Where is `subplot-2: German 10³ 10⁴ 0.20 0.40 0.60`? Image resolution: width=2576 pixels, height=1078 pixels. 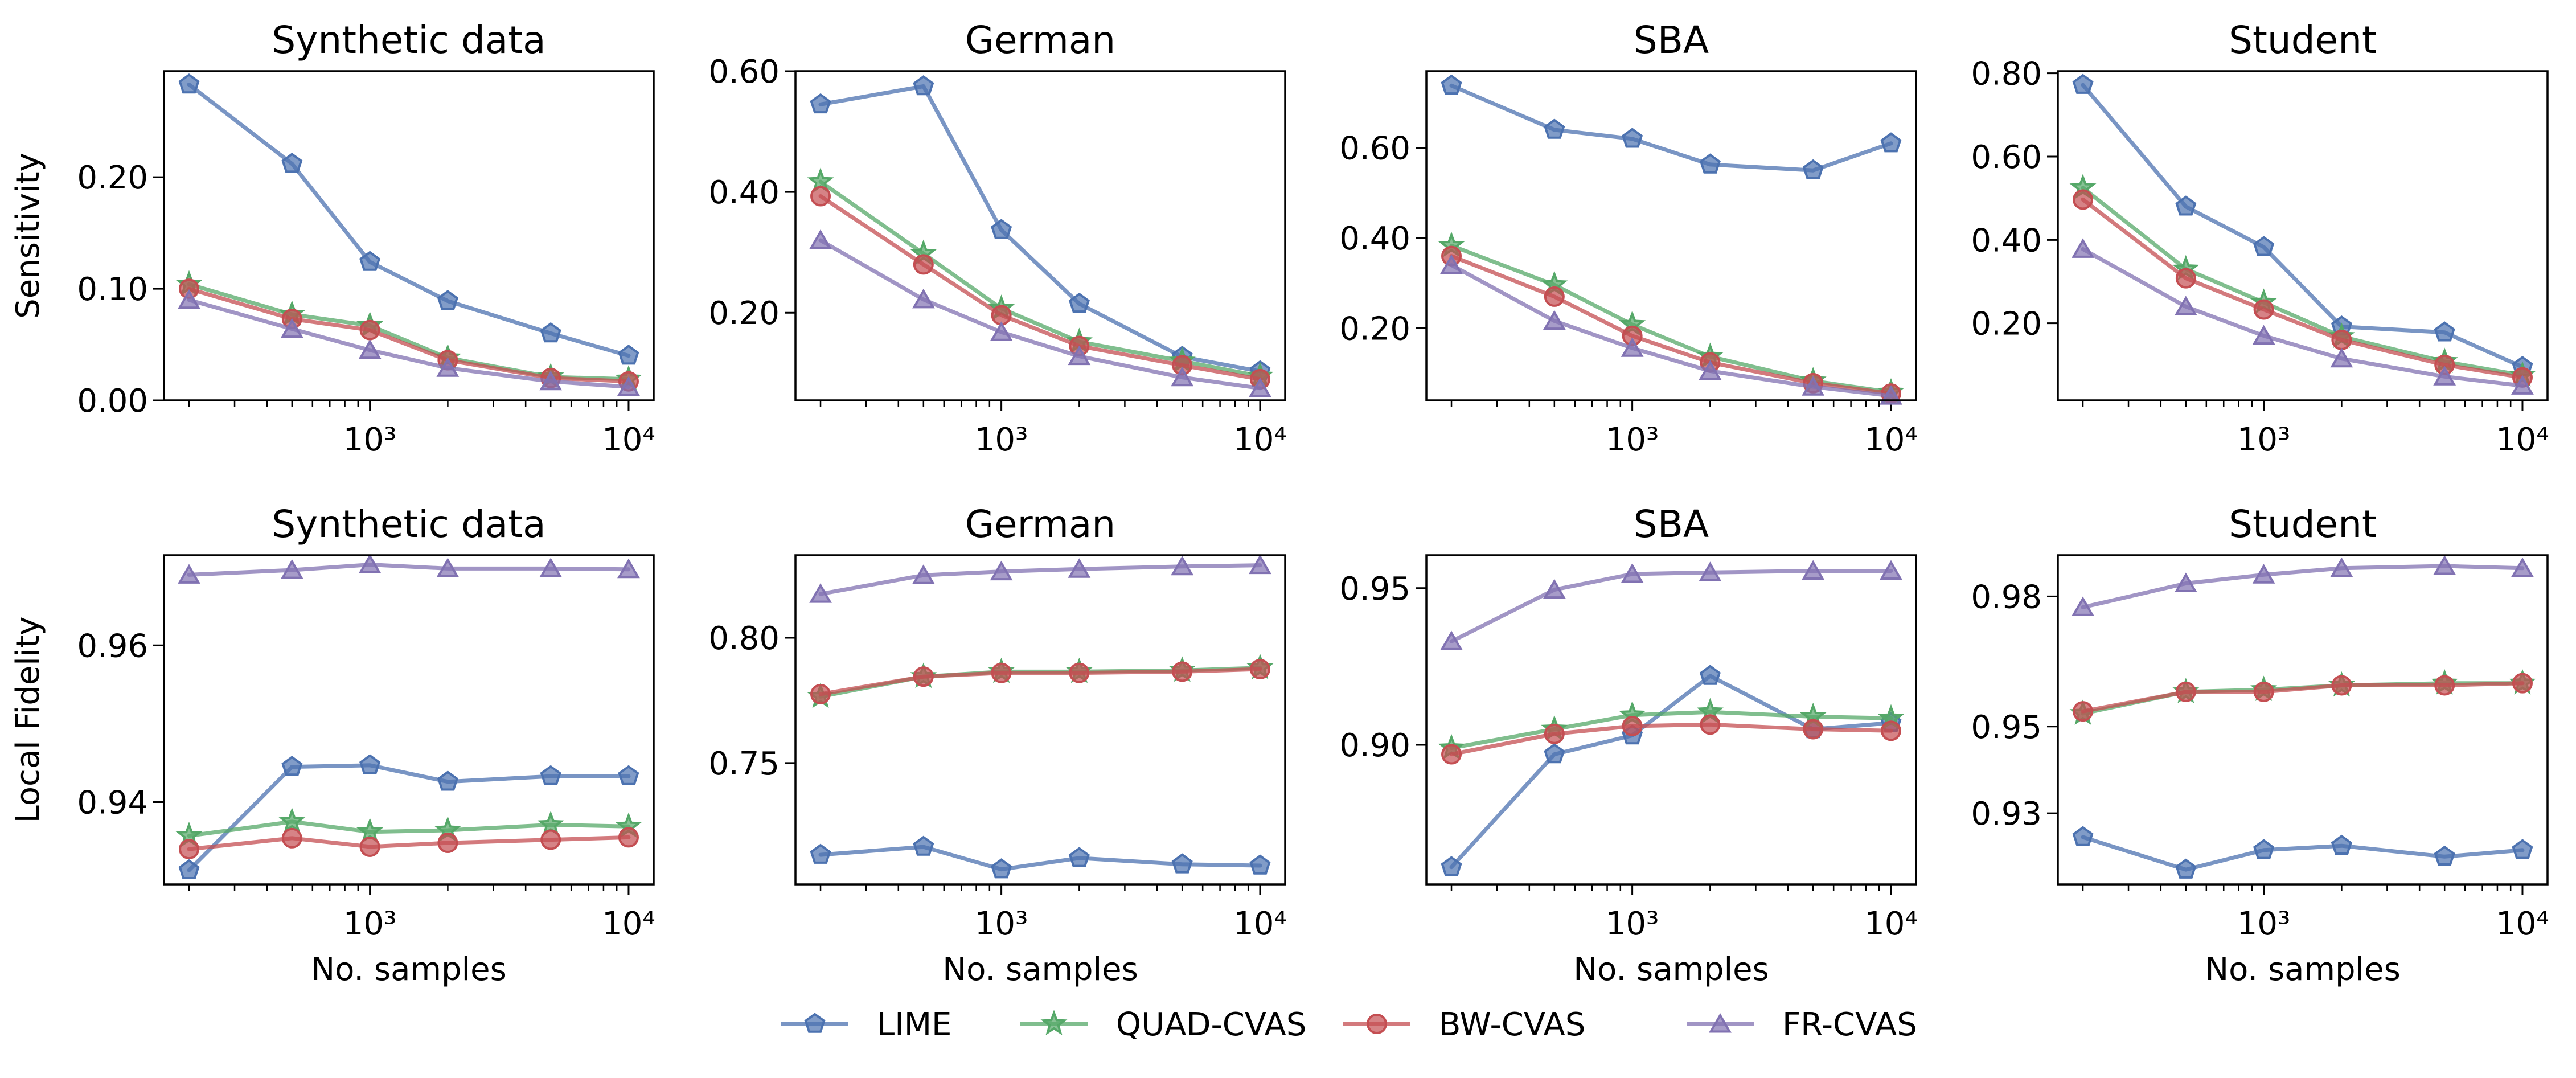
subplot-2: German 10³ 10⁴ 0.20 0.40 0.60 is located at coordinates (997, 238).